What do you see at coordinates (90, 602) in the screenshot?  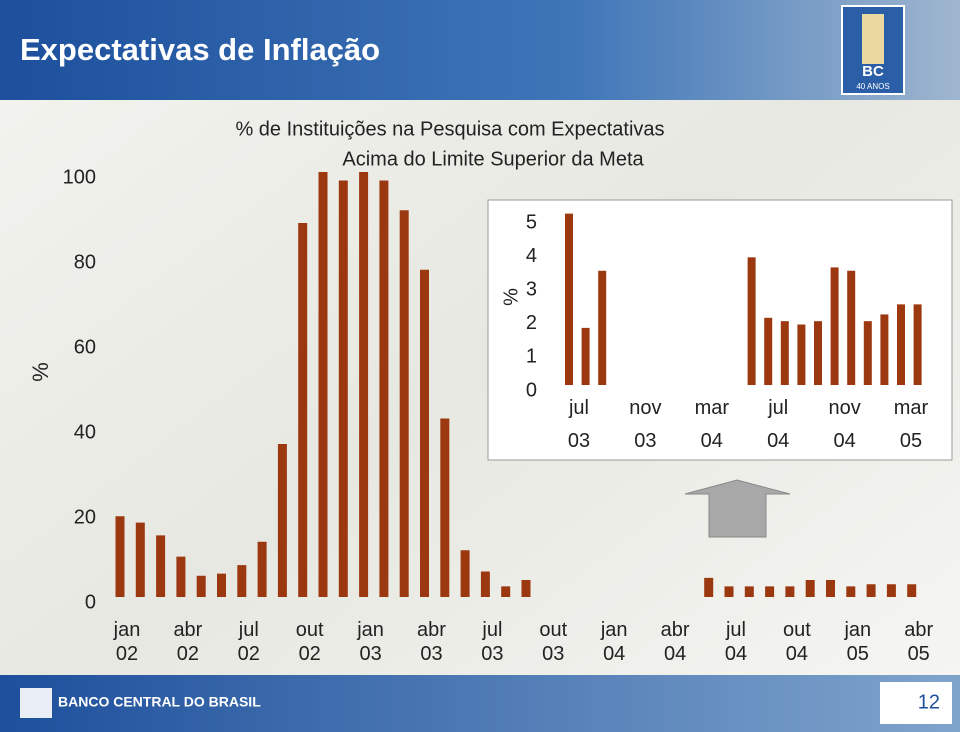 I see `y-tick-label: 0` at bounding box center [90, 602].